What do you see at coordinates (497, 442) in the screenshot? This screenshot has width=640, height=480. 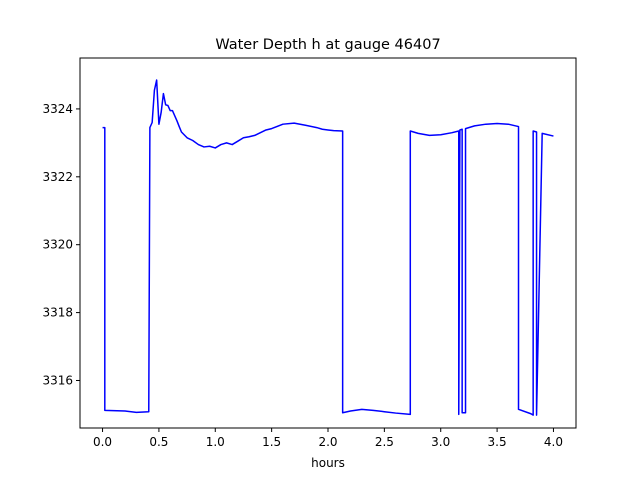 I see `x-tick-label: 3.5` at bounding box center [497, 442].